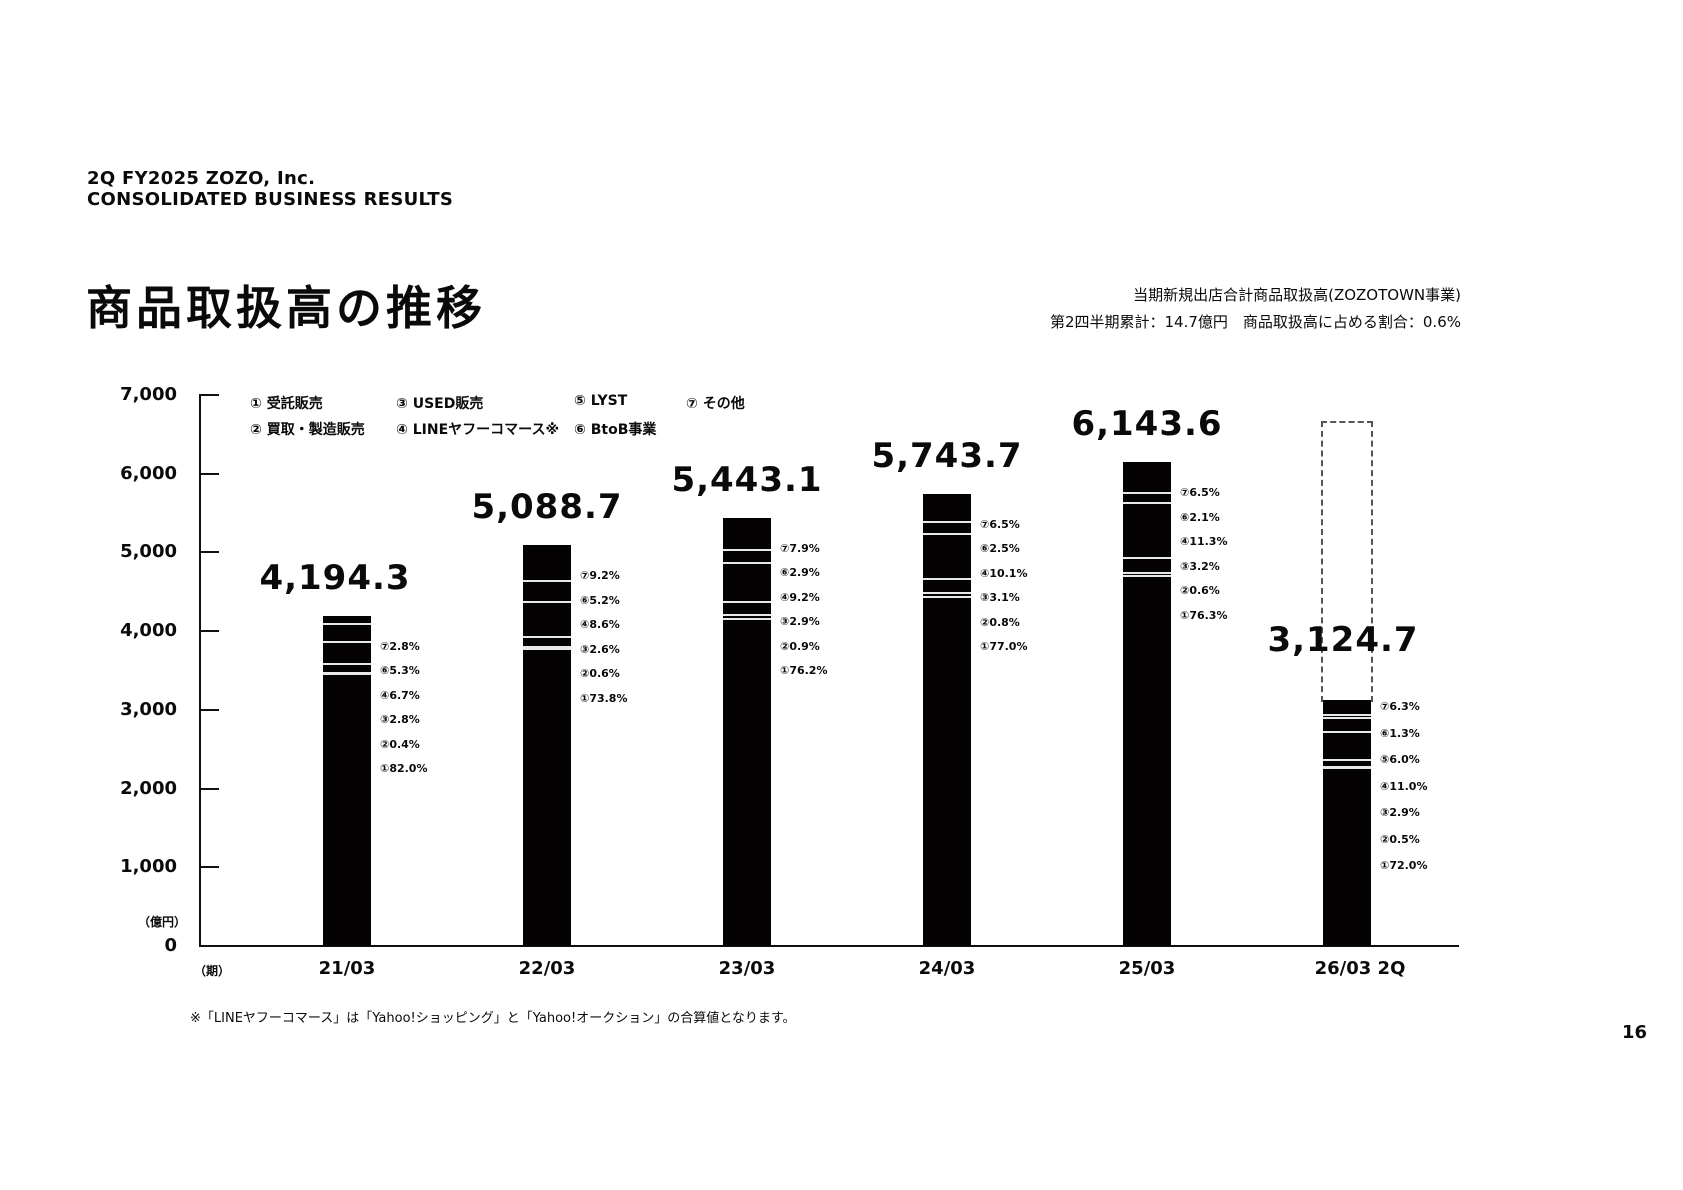 The height and width of the screenshot is (1190, 1683). I want to click on segment-share-label: ②0.5%, so click(1400, 839).